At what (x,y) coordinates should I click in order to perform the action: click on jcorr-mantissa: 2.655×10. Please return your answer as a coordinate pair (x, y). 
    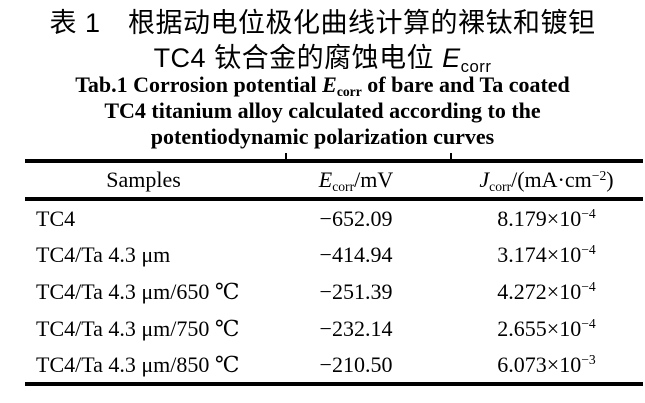
    Looking at the image, I should click on (539, 328).